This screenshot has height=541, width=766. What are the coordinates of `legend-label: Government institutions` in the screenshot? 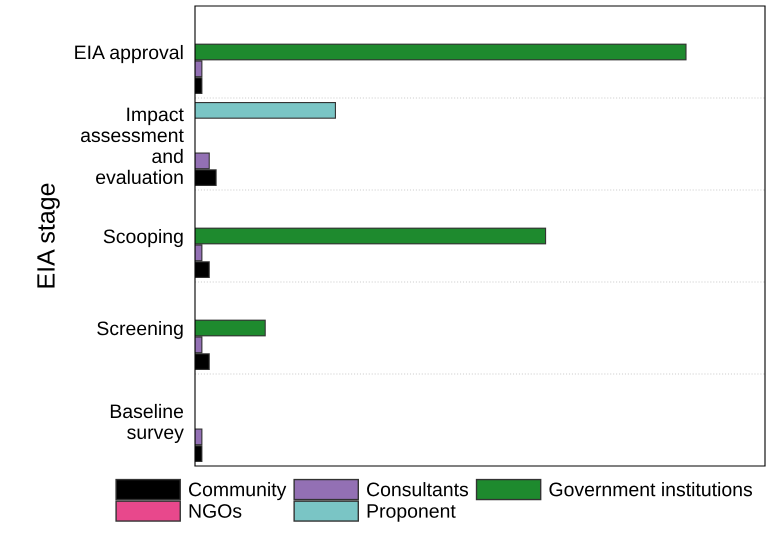 It's located at (650, 489).